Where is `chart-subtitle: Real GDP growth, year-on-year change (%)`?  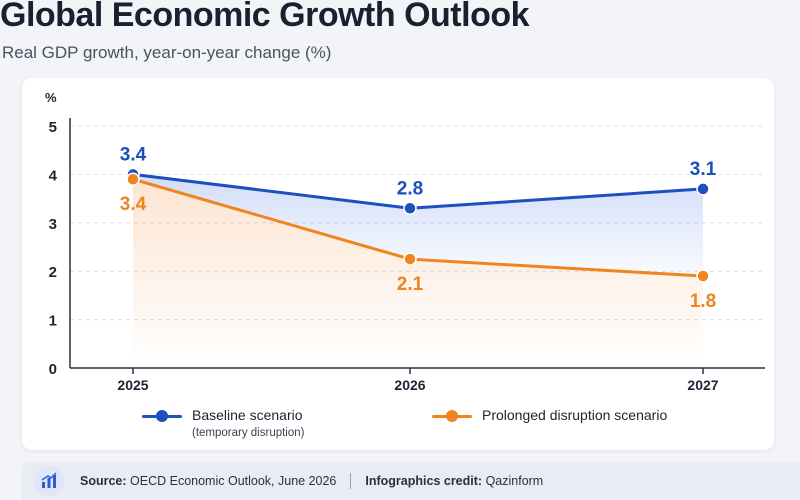 chart-subtitle: Real GDP growth, year-on-year change (%) is located at coordinates (167, 52).